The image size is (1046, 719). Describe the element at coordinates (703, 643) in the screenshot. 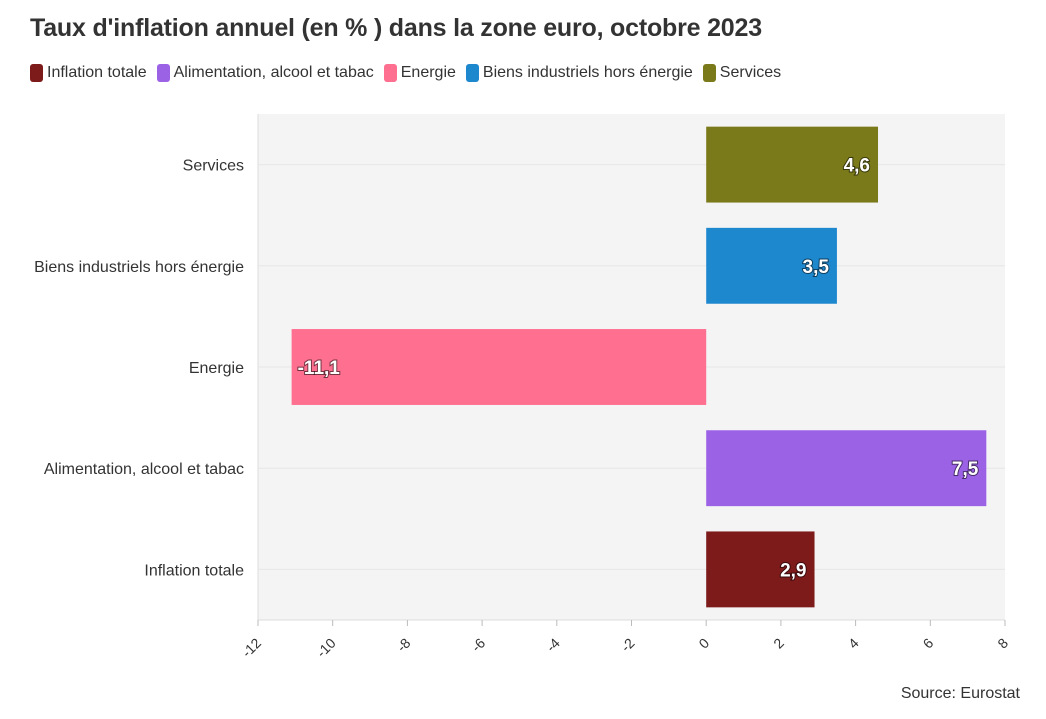

I see `x-tick-label: 0` at that location.